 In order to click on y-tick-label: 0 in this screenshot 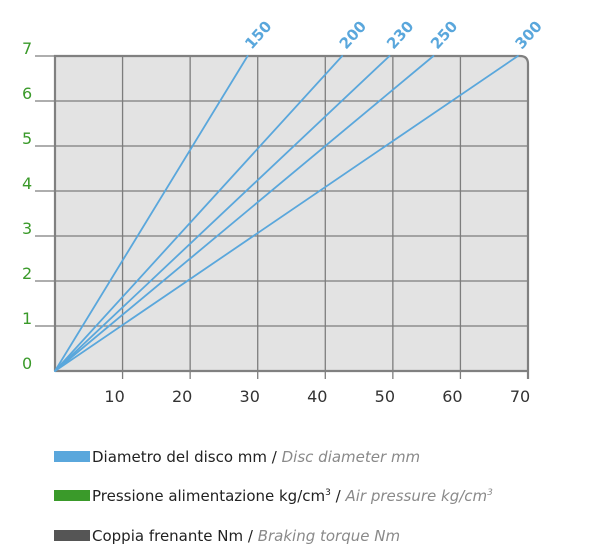, I will do `click(27, 363)`.